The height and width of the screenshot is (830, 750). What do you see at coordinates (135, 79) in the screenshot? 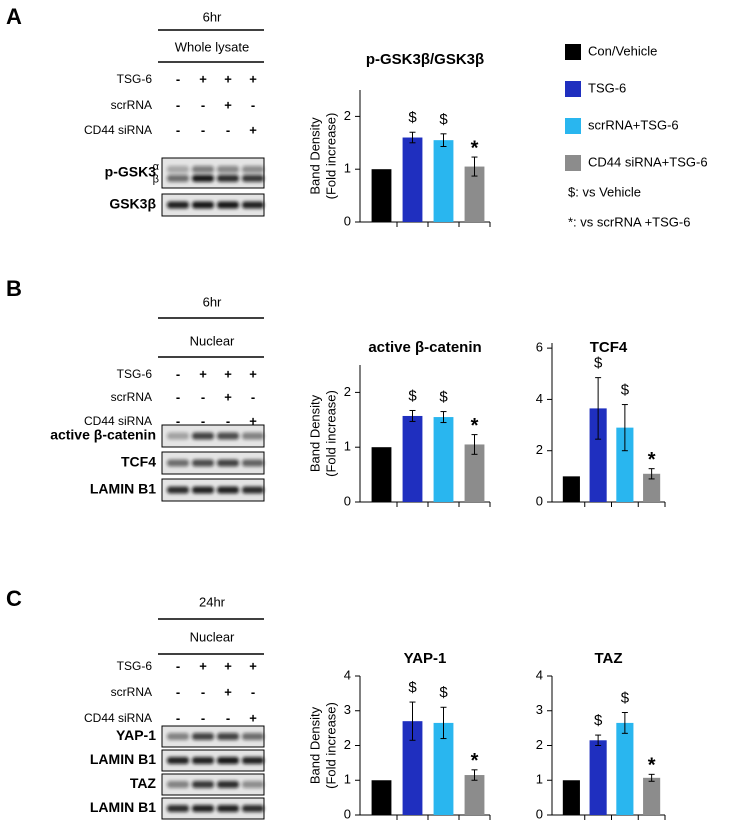
I see `treatment-name: TSG-6` at bounding box center [135, 79].